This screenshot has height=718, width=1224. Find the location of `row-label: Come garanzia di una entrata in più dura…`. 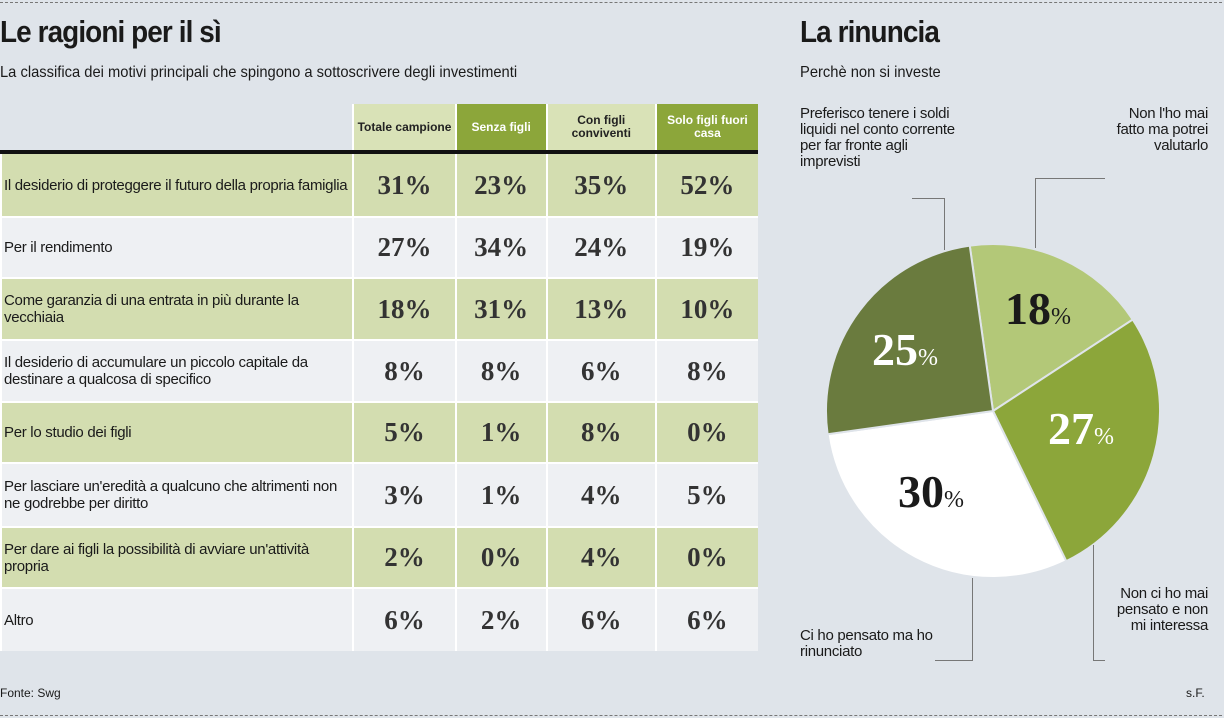

row-label: Come garanzia di una entrata in più dura… is located at coordinates (177, 308).